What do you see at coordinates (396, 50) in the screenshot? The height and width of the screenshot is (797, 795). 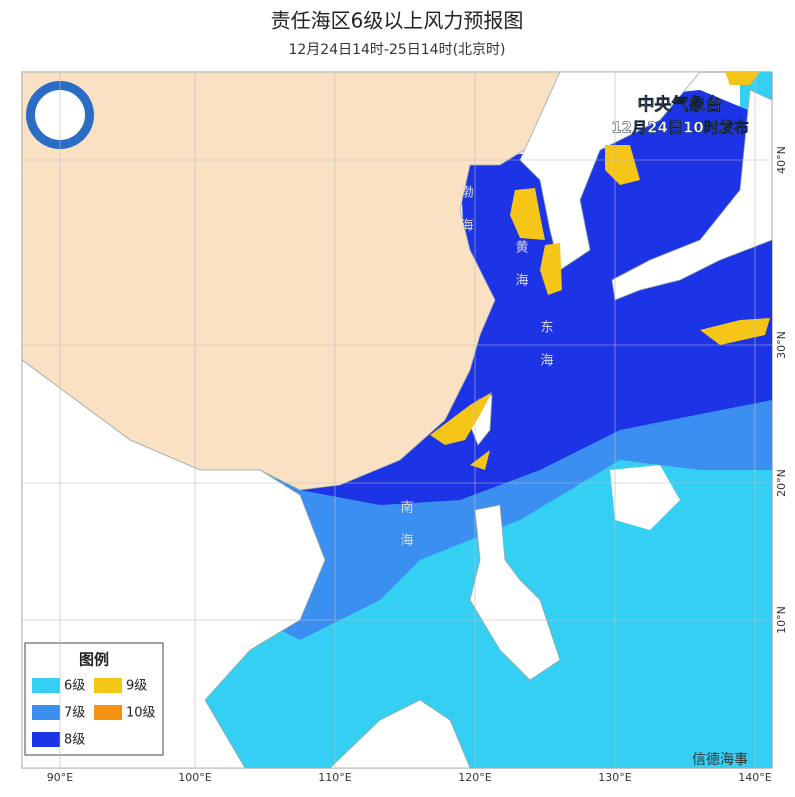 I see `subtitle: 12月24日14时-25日14时(北京时)` at bounding box center [396, 50].